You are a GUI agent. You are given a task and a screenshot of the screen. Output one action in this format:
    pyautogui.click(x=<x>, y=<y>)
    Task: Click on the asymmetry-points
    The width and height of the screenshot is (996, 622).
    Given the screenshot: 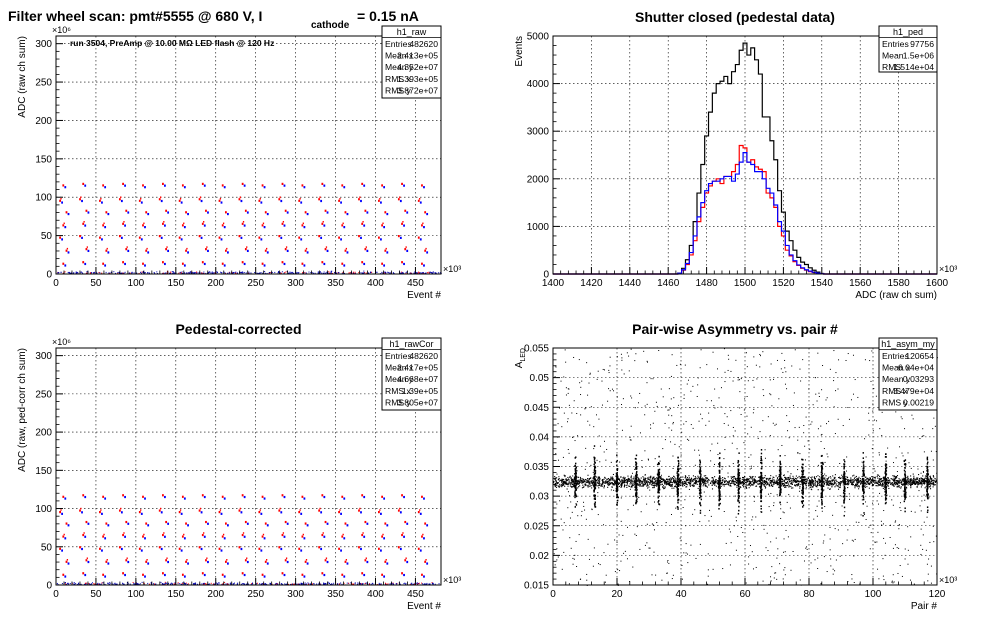 What is the action you would take?
    pyautogui.click(x=745, y=467)
    